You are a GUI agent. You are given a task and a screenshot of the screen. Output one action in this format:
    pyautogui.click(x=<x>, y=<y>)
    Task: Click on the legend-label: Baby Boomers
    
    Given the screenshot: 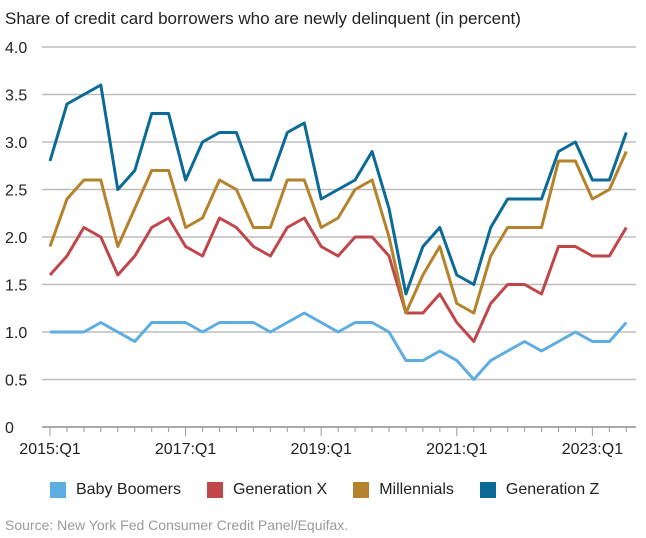 What is the action you would take?
    pyautogui.click(x=128, y=489)
    